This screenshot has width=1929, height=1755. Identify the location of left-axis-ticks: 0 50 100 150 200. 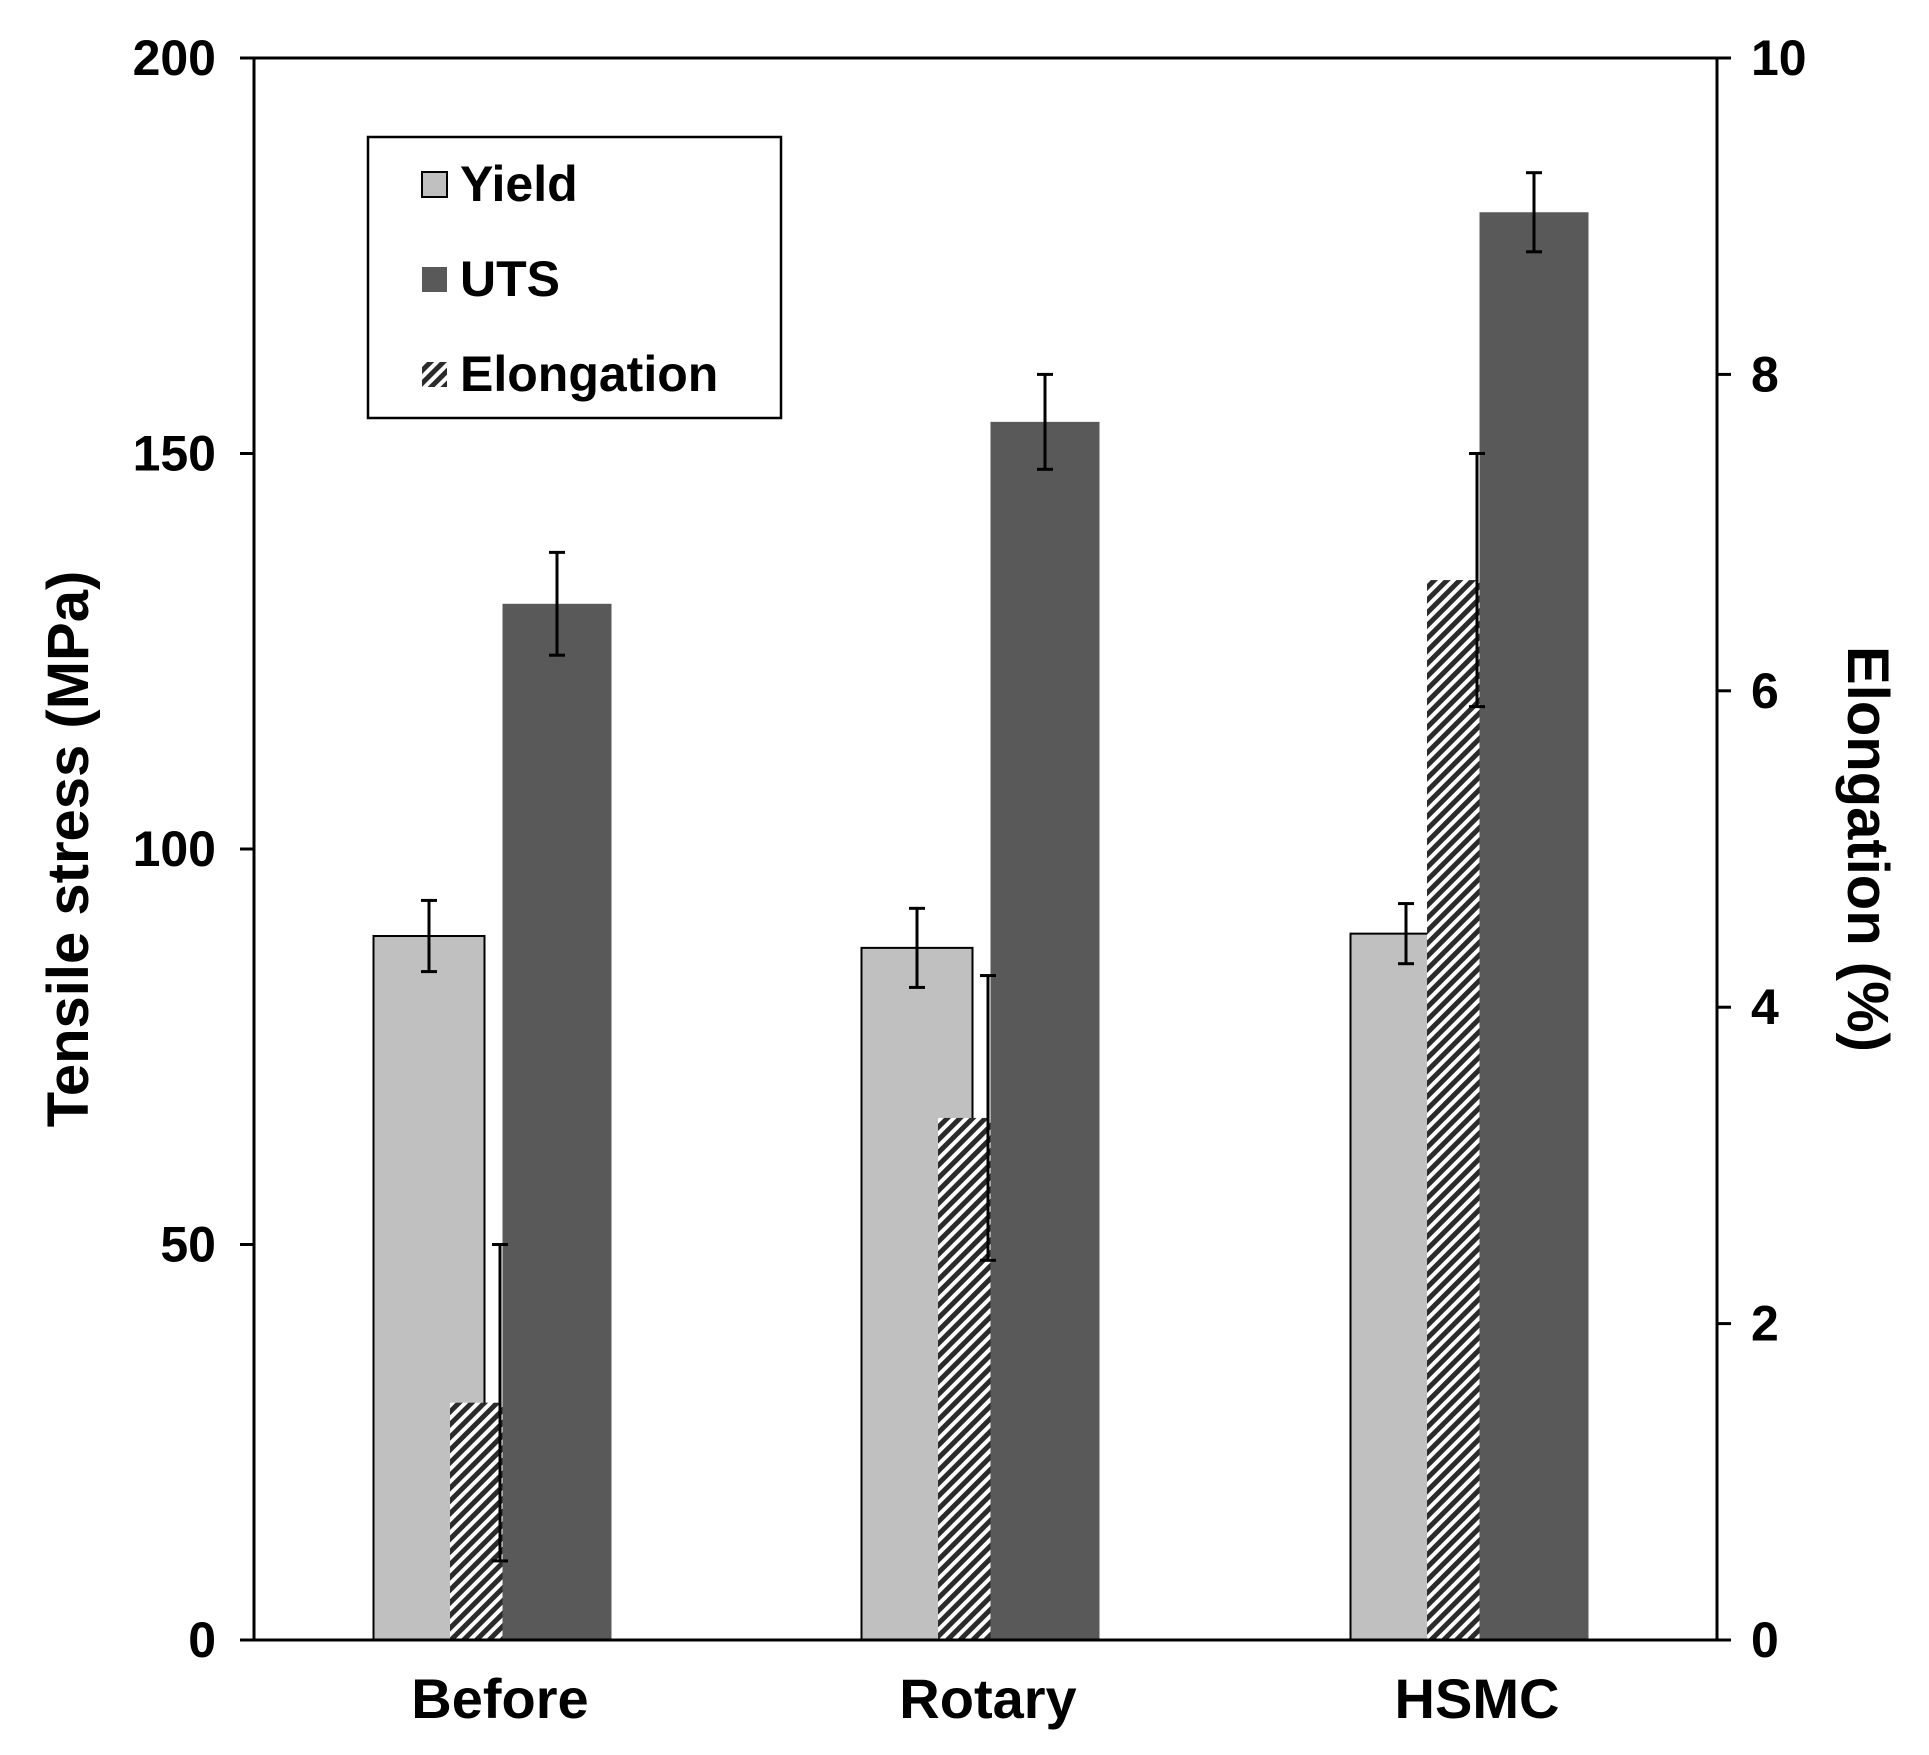
(193, 849).